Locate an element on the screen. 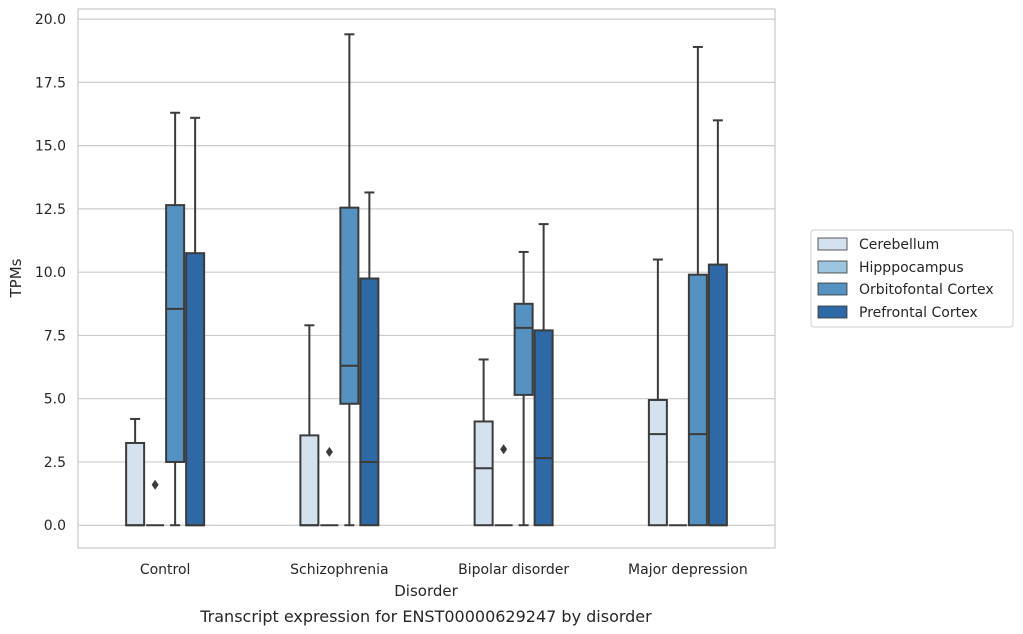  y-tick-label: 7.5 is located at coordinates (55, 336).